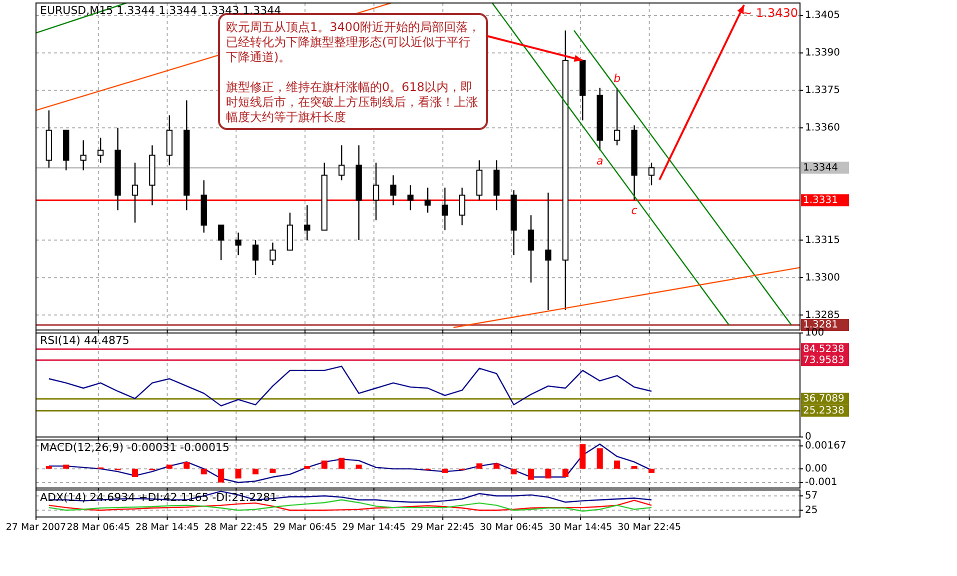 The width and height of the screenshot is (957, 576). What do you see at coordinates (820, 168) in the screenshot?
I see `ref-line-label: 1.3344` at bounding box center [820, 168].